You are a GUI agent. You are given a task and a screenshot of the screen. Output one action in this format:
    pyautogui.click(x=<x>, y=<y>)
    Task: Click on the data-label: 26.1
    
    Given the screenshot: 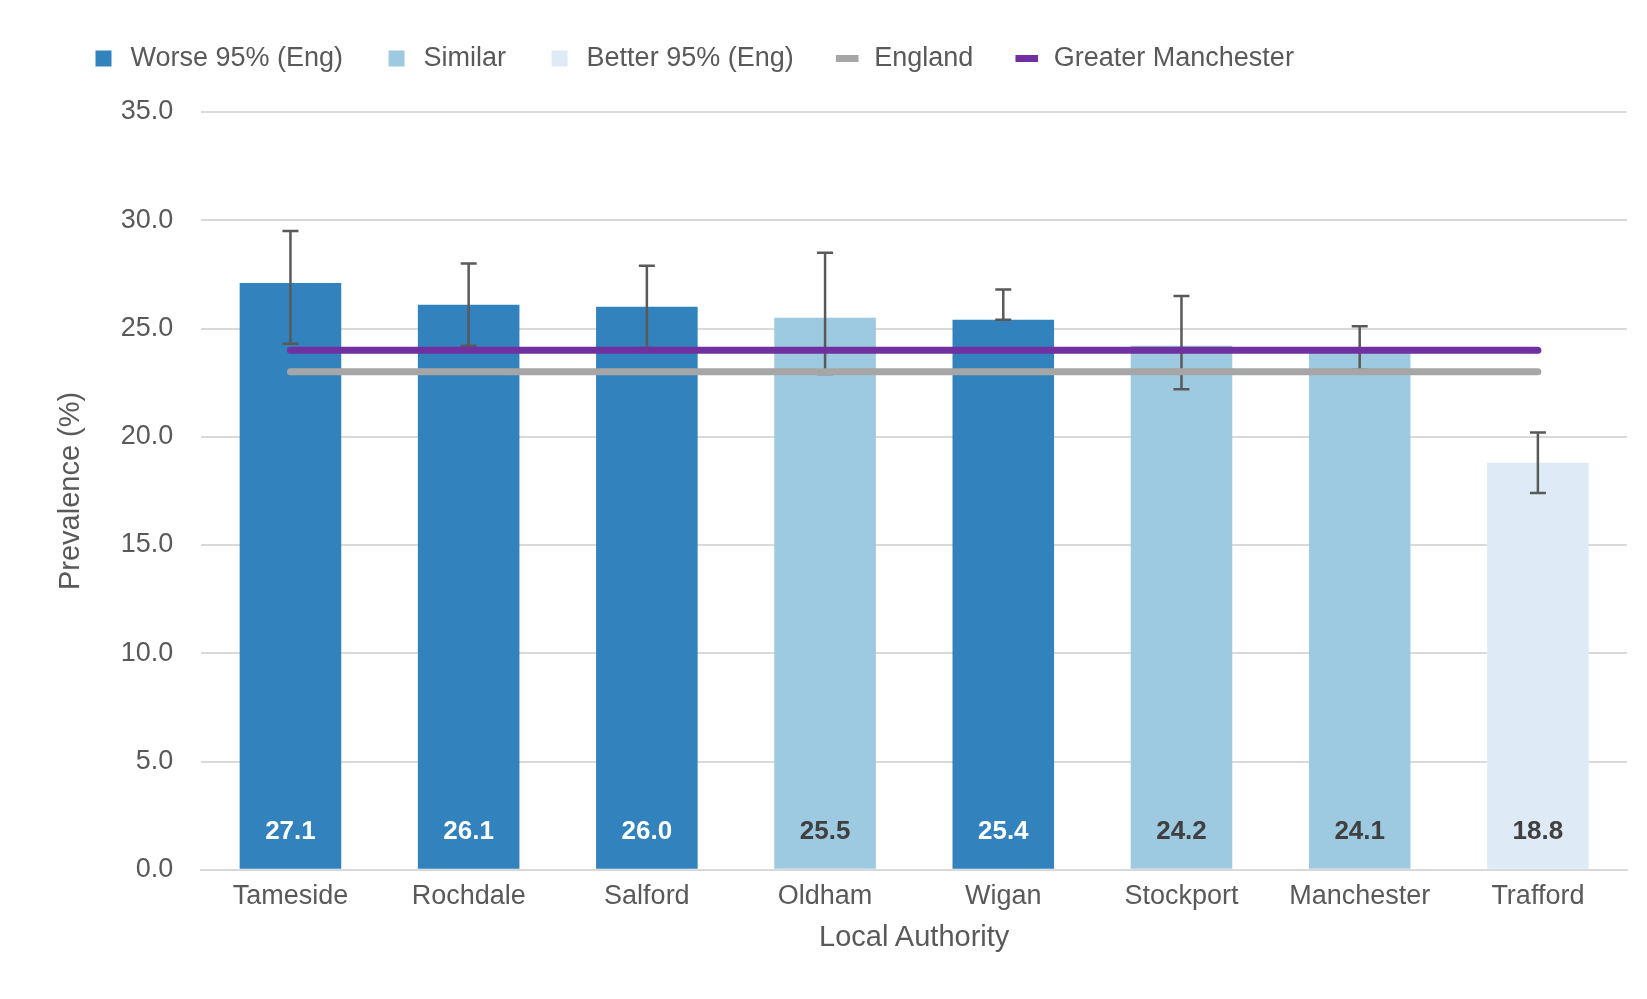 What is the action you would take?
    pyautogui.click(x=468, y=829)
    